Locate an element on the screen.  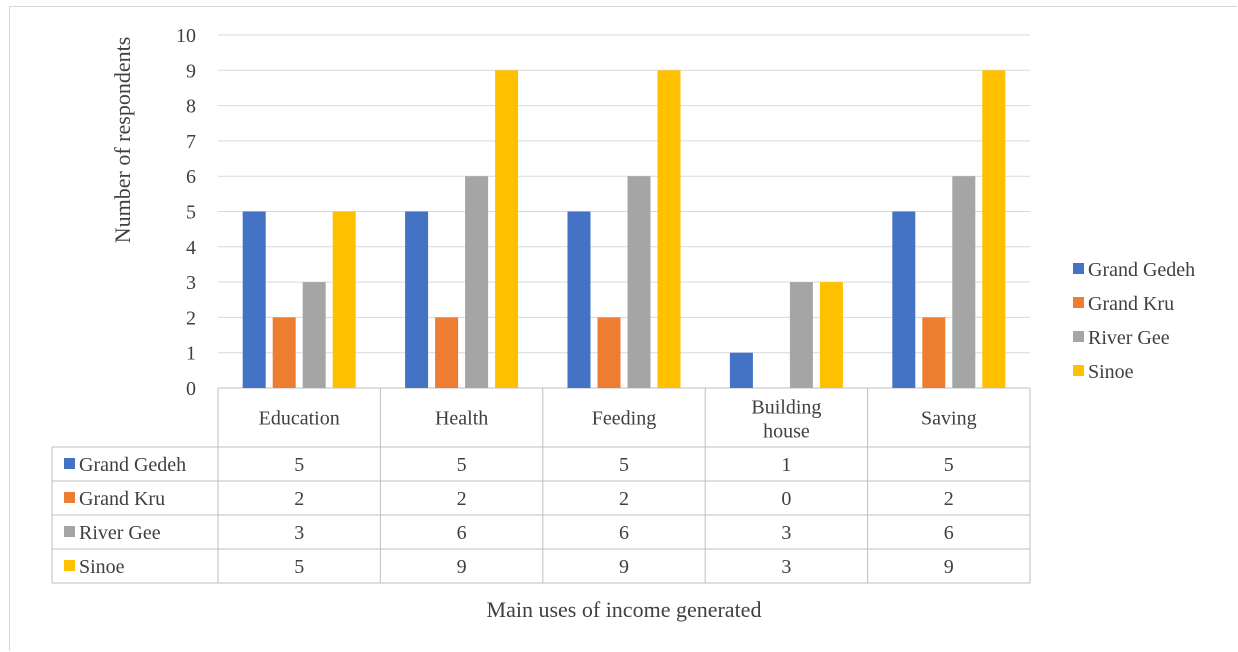
legend-key-river-gee is located at coordinates (1078, 336).